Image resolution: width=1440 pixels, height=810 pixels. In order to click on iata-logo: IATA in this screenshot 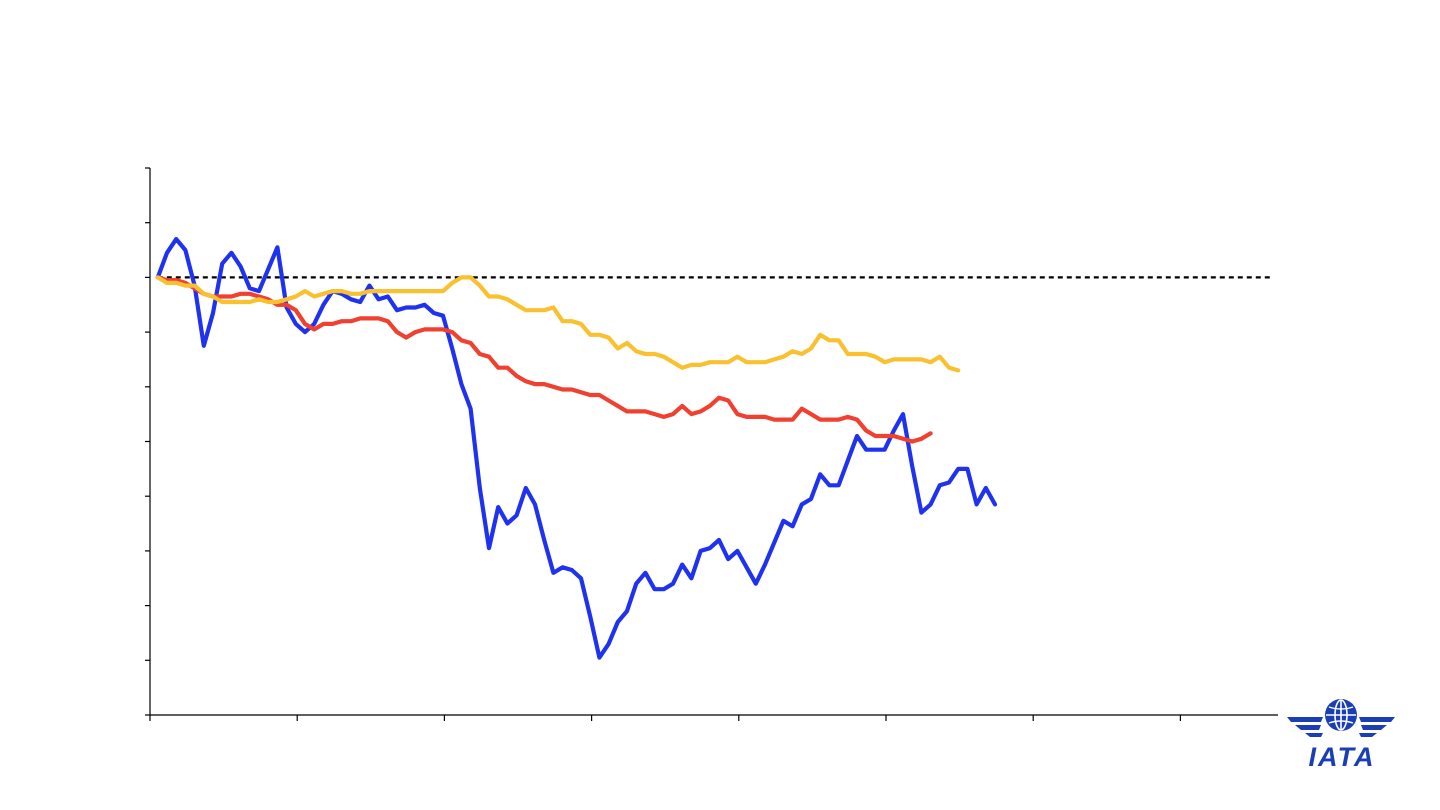, I will do `click(1341, 733)`.